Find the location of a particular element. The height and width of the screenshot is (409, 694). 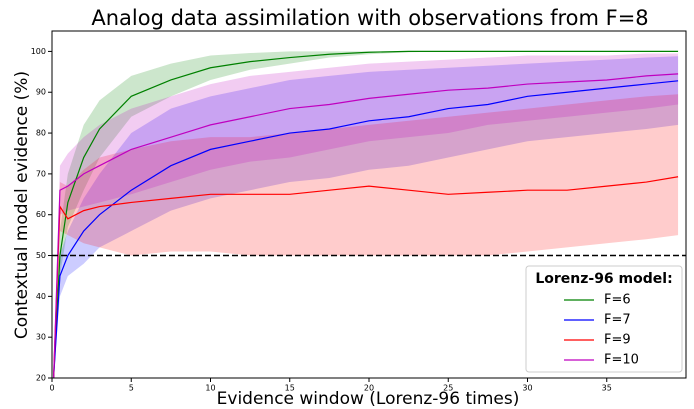

y-tick-label: 90 is located at coordinates (41, 92).